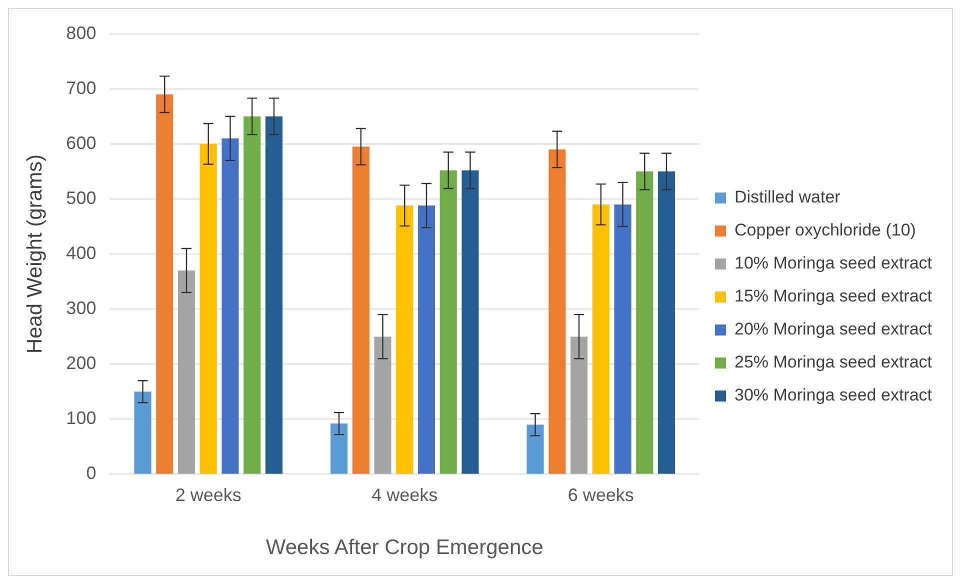 The height and width of the screenshot is (584, 961). What do you see at coordinates (833, 263) in the screenshot?
I see `legend-label: 10% Moringa seed extract` at bounding box center [833, 263].